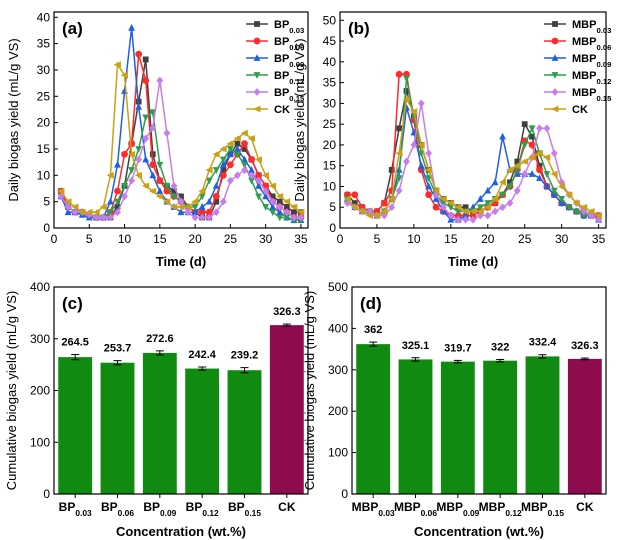 The width and height of the screenshot is (626, 540). I want to click on y-tick-label: 0, so click(46, 494).